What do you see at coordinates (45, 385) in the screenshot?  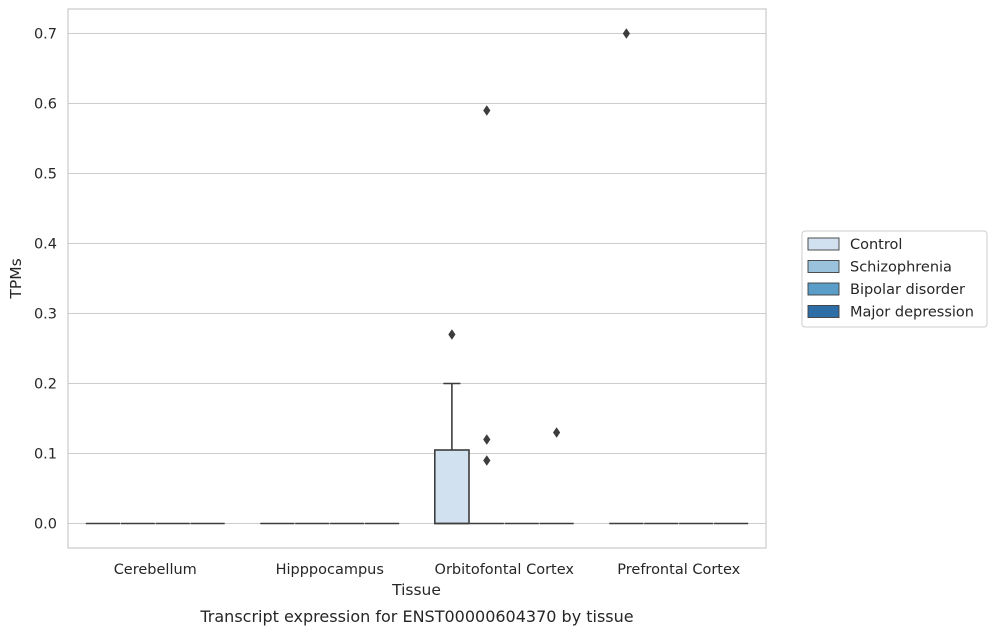 I see `y-tick-label: 0.2` at bounding box center [45, 385].